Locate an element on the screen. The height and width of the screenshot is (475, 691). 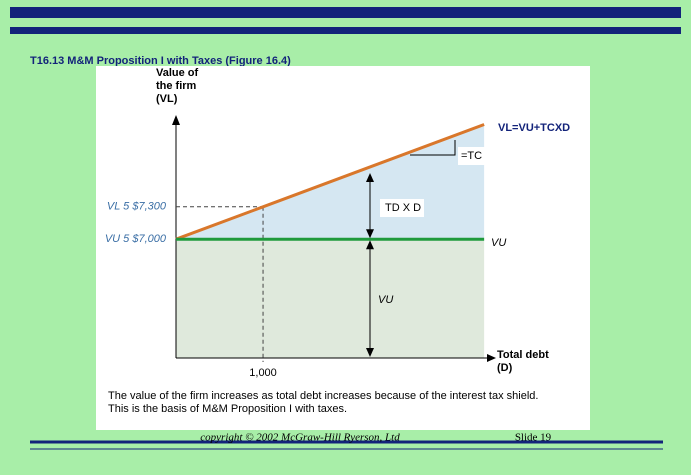
area-unlevered is located at coordinates (330, 298).